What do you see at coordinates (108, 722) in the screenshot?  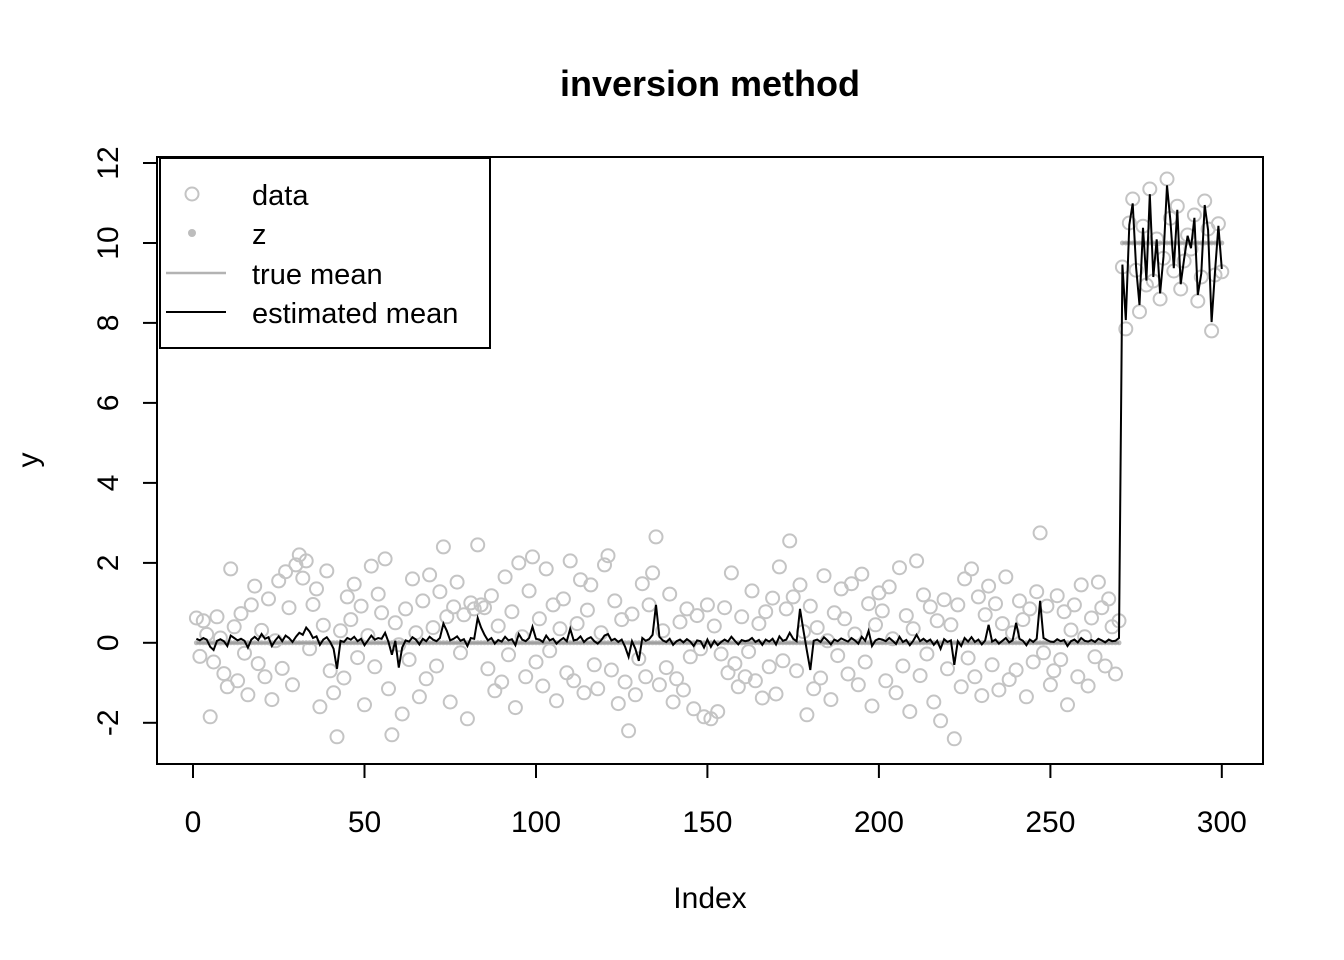 I see `y-tick-label: -2` at bounding box center [108, 722].